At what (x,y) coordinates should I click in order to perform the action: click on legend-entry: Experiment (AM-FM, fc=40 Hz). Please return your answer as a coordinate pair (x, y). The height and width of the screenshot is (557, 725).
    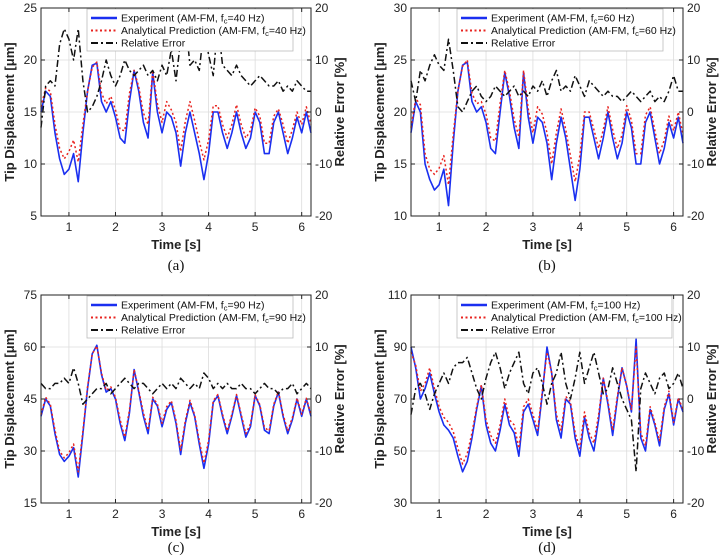
    Looking at the image, I should click on (193, 19).